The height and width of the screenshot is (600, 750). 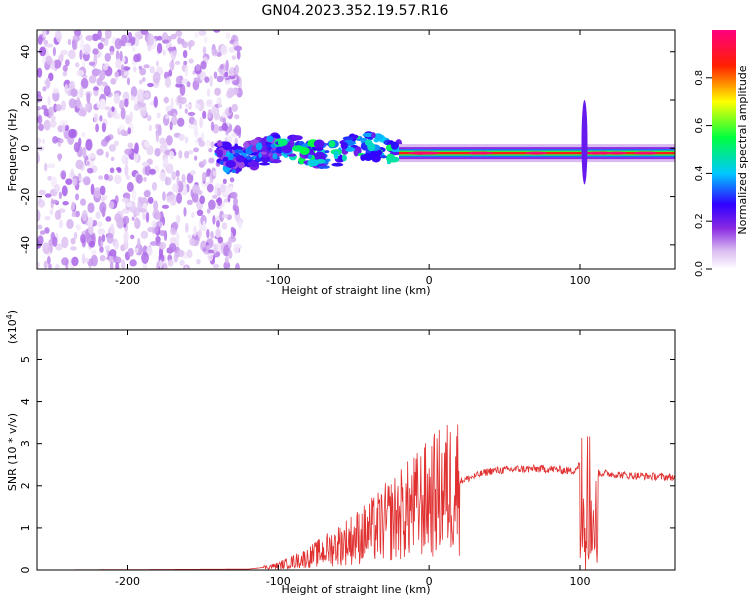 I want to click on colorbar-tick-label: 0.8, so click(x=699, y=78).